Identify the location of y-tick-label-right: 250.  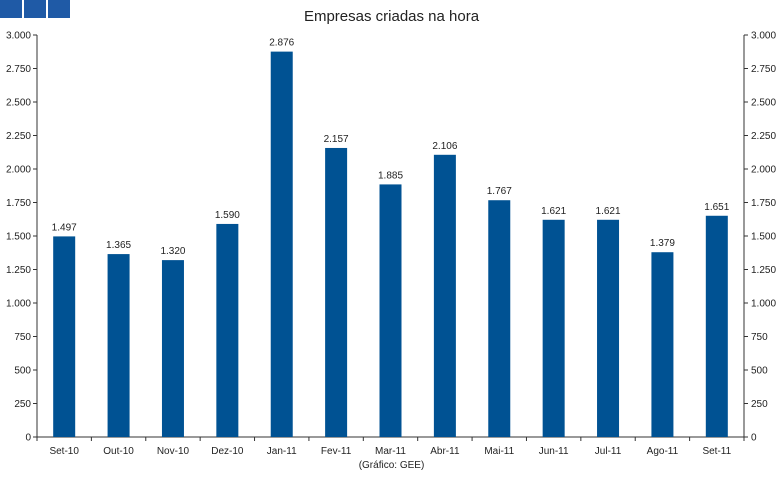
(759, 404).